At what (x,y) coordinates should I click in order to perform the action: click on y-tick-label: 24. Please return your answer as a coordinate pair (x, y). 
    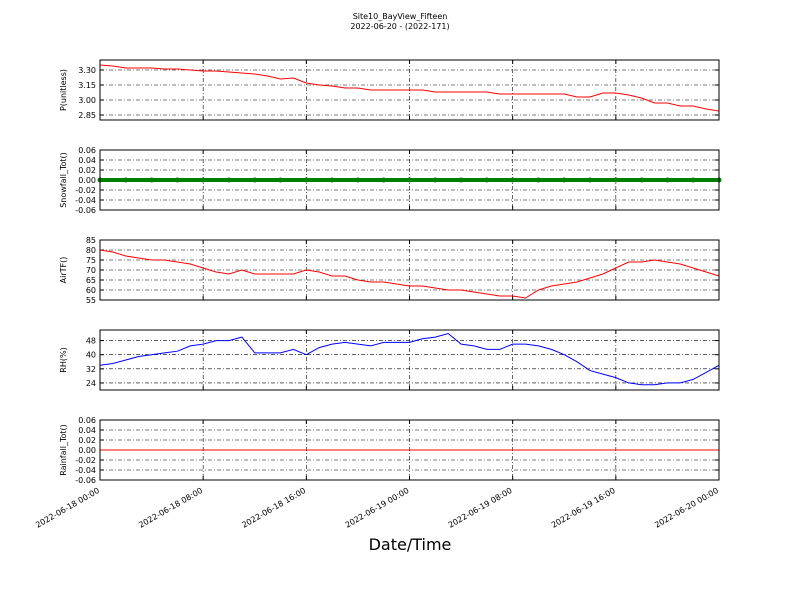
    Looking at the image, I should click on (91, 383).